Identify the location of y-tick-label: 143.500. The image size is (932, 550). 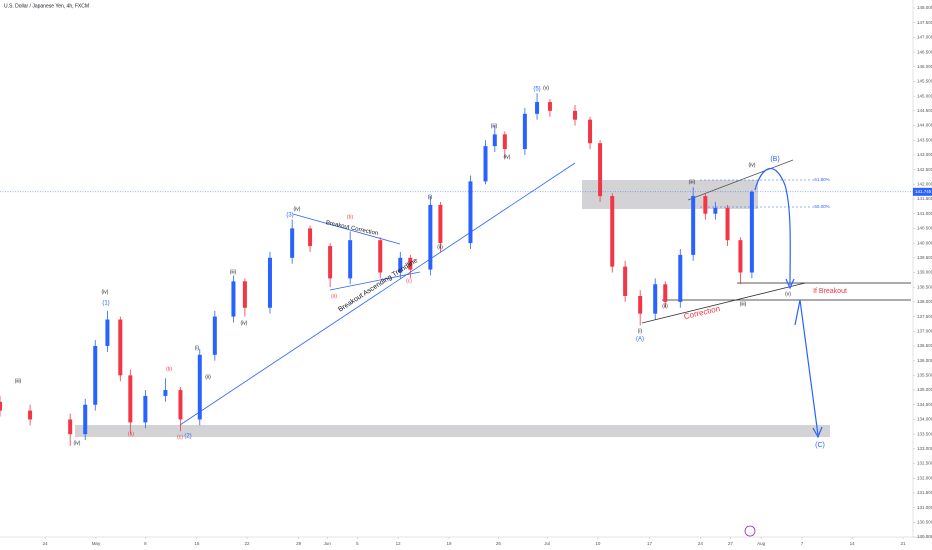
(924, 139).